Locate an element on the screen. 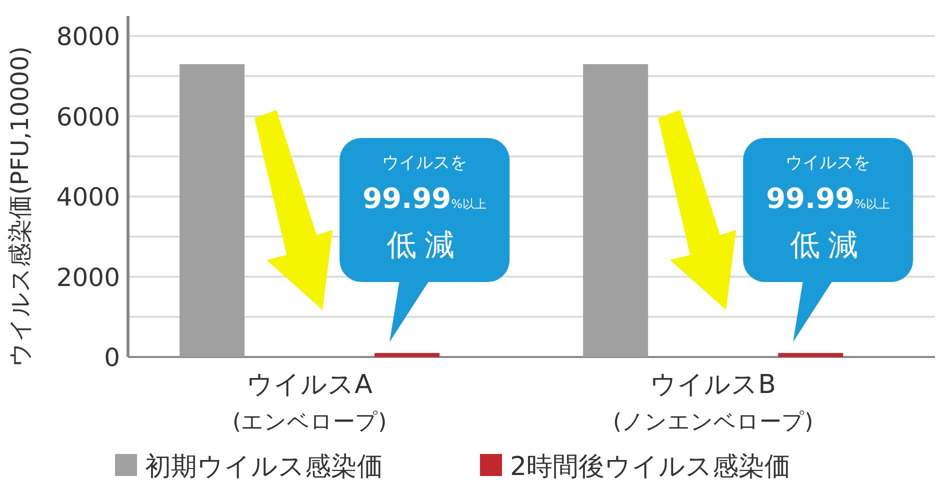 This screenshot has height=486, width=939. y-tick-label: 0 is located at coordinates (112, 357).